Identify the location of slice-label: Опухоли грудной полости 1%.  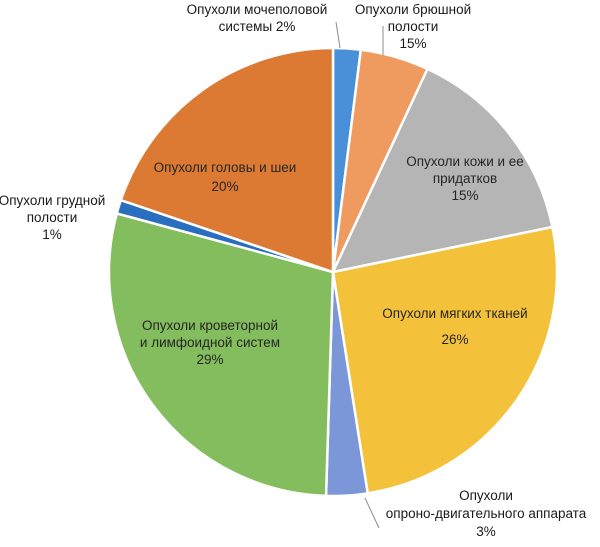
(52, 217).